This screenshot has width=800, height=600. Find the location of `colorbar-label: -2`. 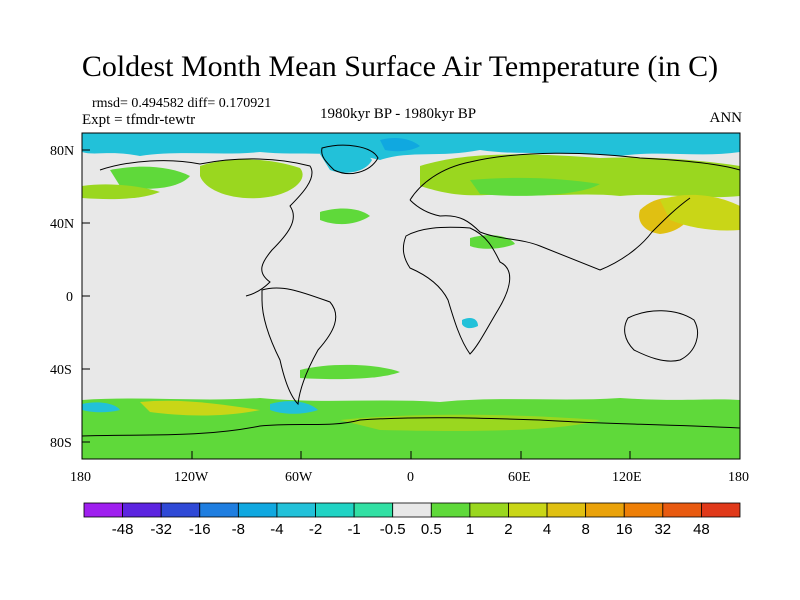

colorbar-label: -2 is located at coordinates (315, 529).